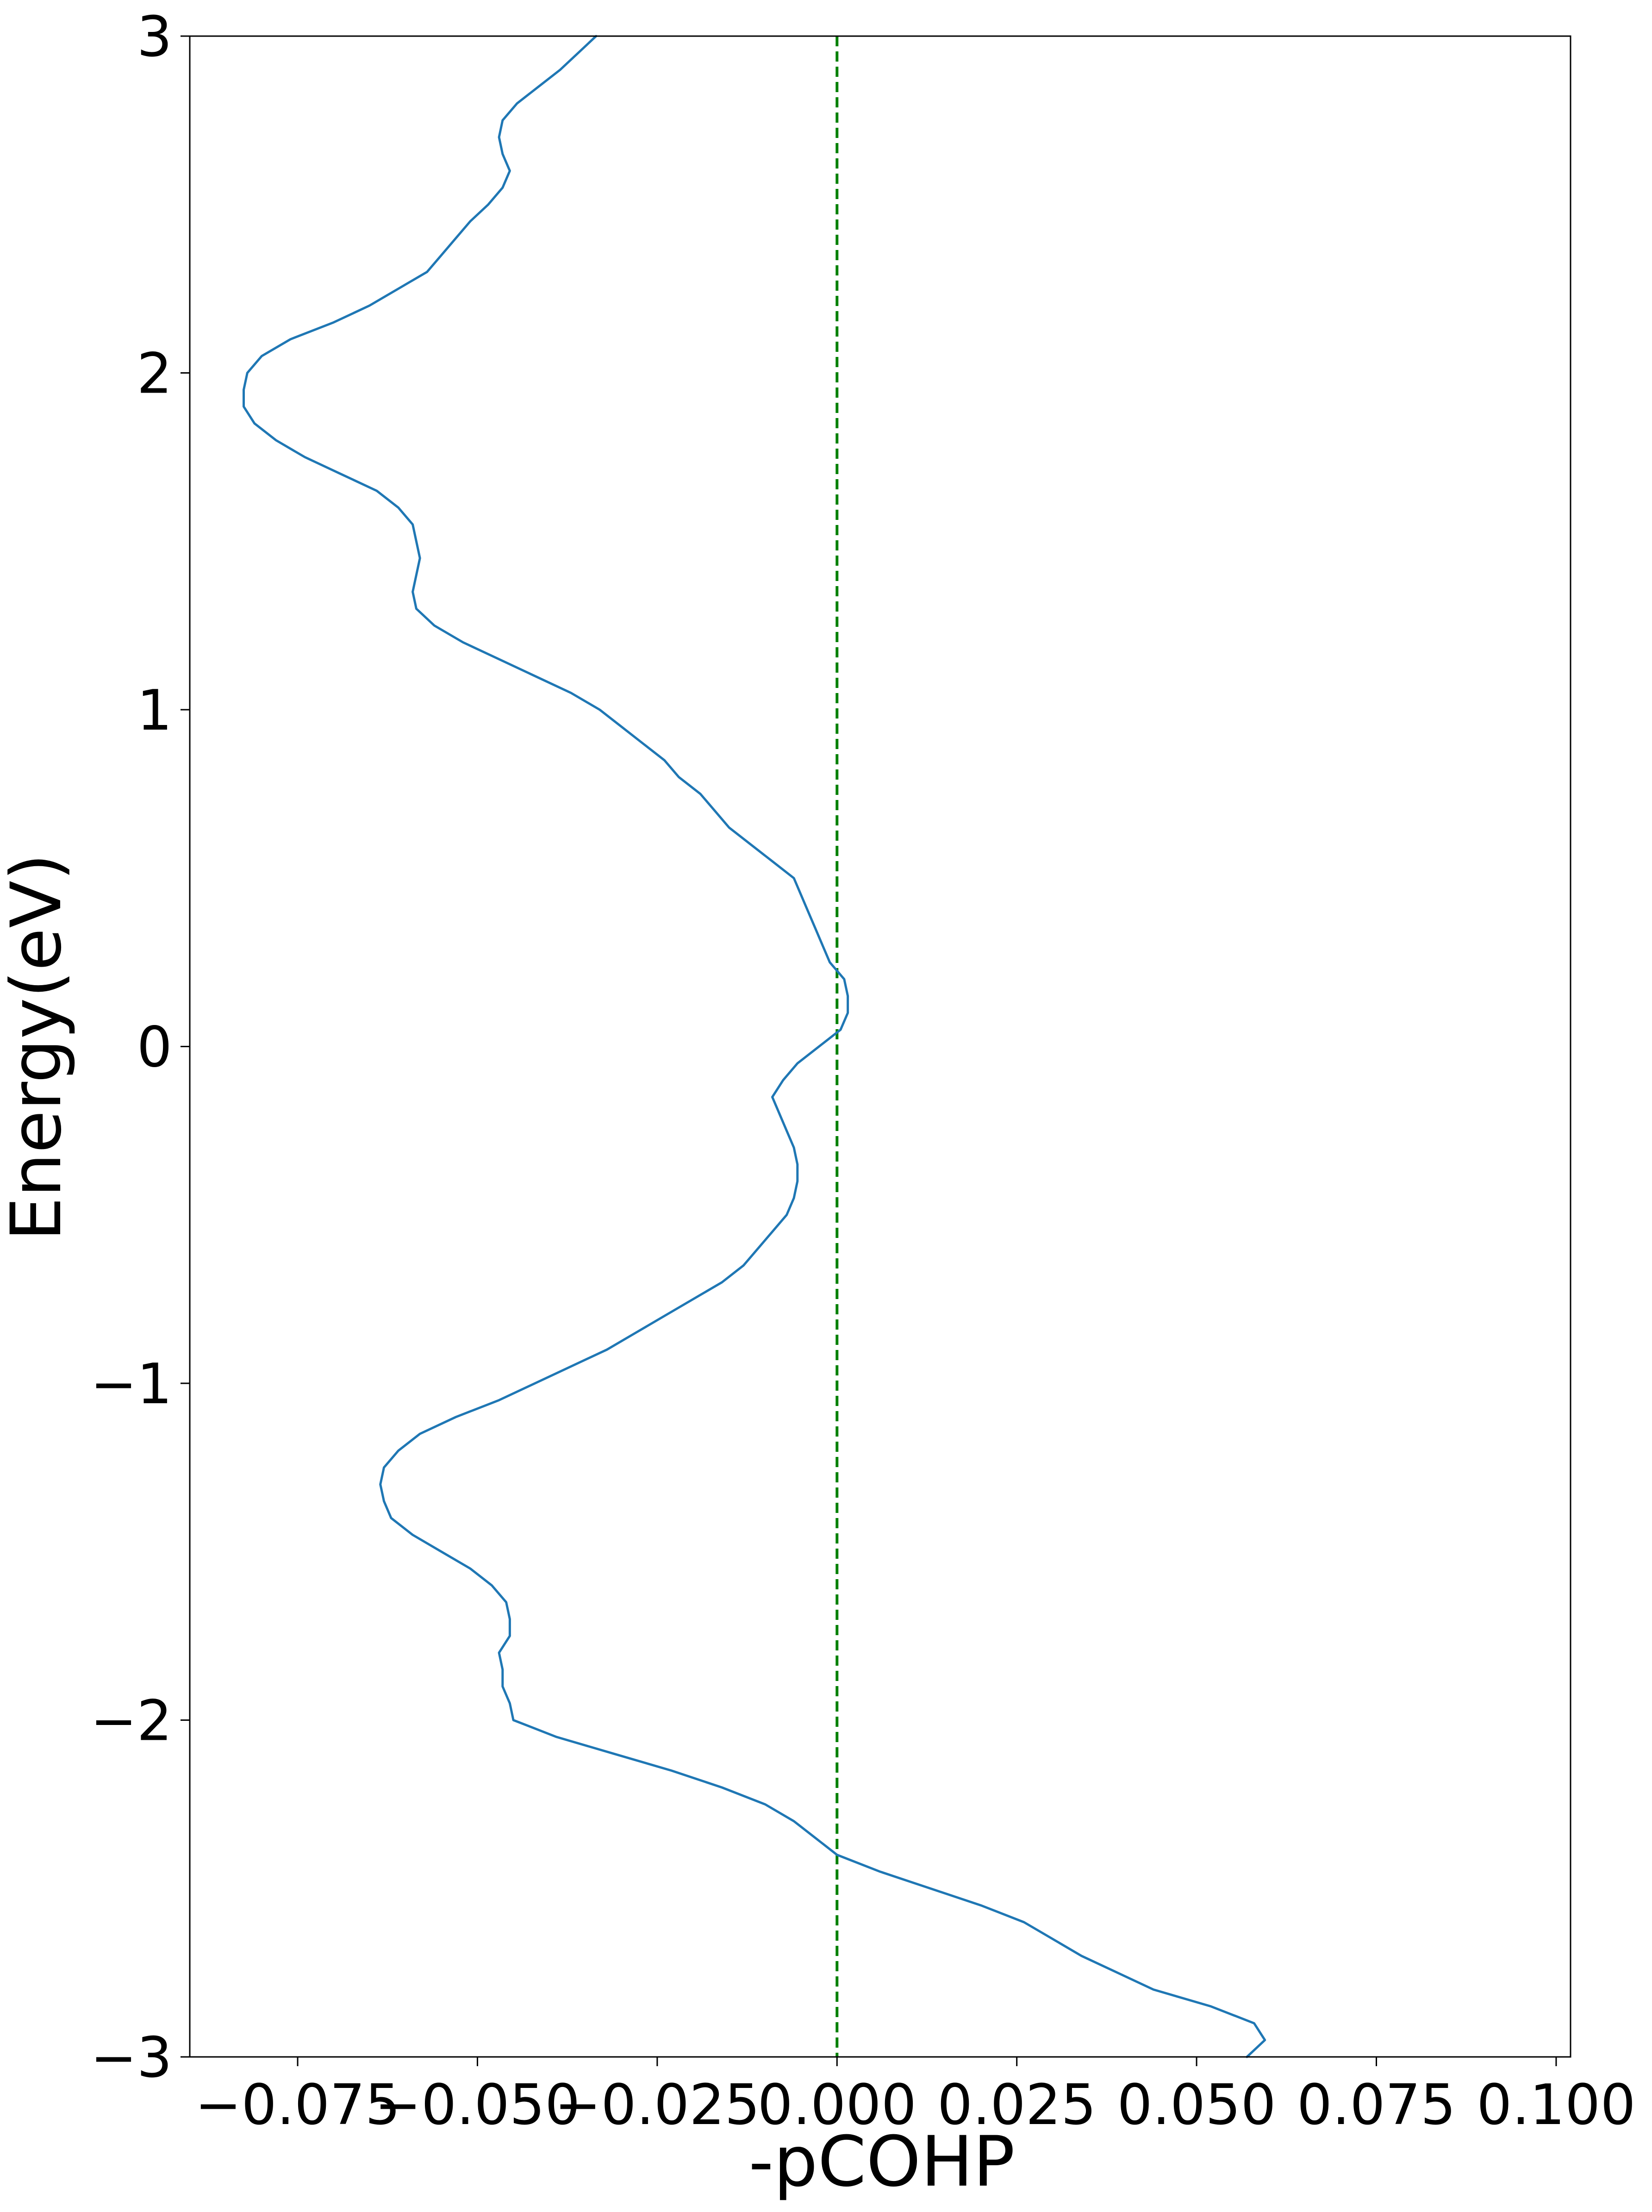 Image resolution: width=1652 pixels, height=2212 pixels. What do you see at coordinates (39, 1047) in the screenshot?
I see `y-axis-label: Energy(eV)` at bounding box center [39, 1047].